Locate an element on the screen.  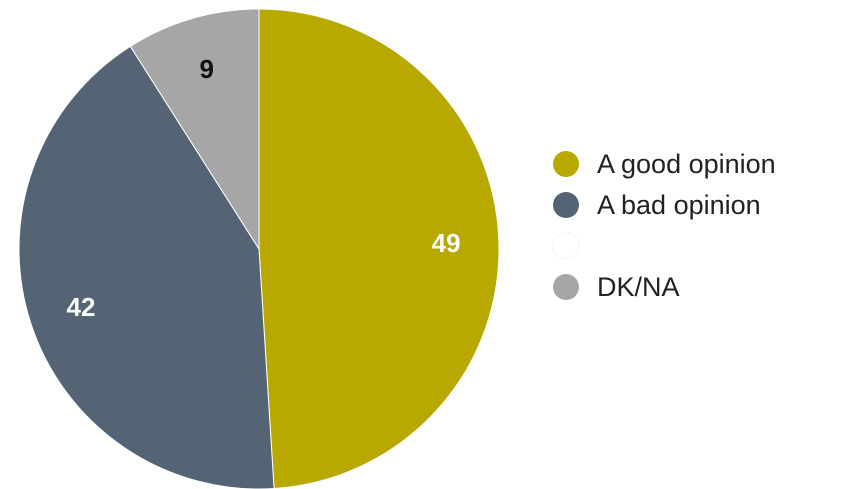
pie-slice-label-a-good-opinion: 49 is located at coordinates (446, 243).